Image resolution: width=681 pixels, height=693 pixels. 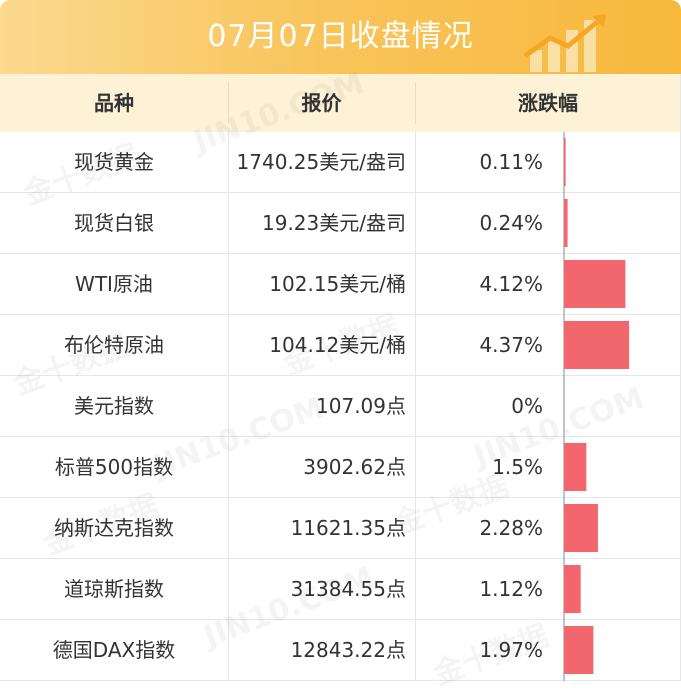 I want to click on row-change: 2.28%, so click(x=511, y=528).